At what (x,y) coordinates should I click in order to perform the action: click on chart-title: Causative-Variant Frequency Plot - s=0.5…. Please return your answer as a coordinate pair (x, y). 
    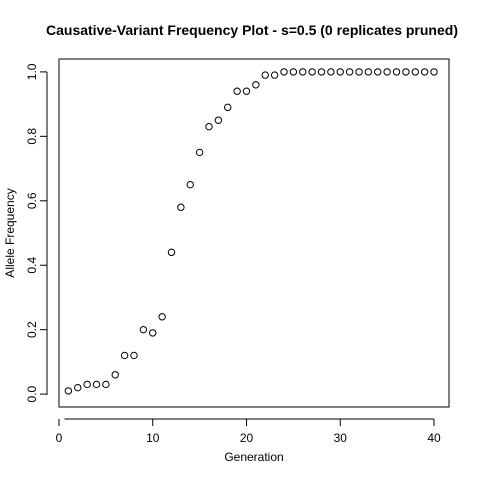
    Looking at the image, I should click on (252, 30).